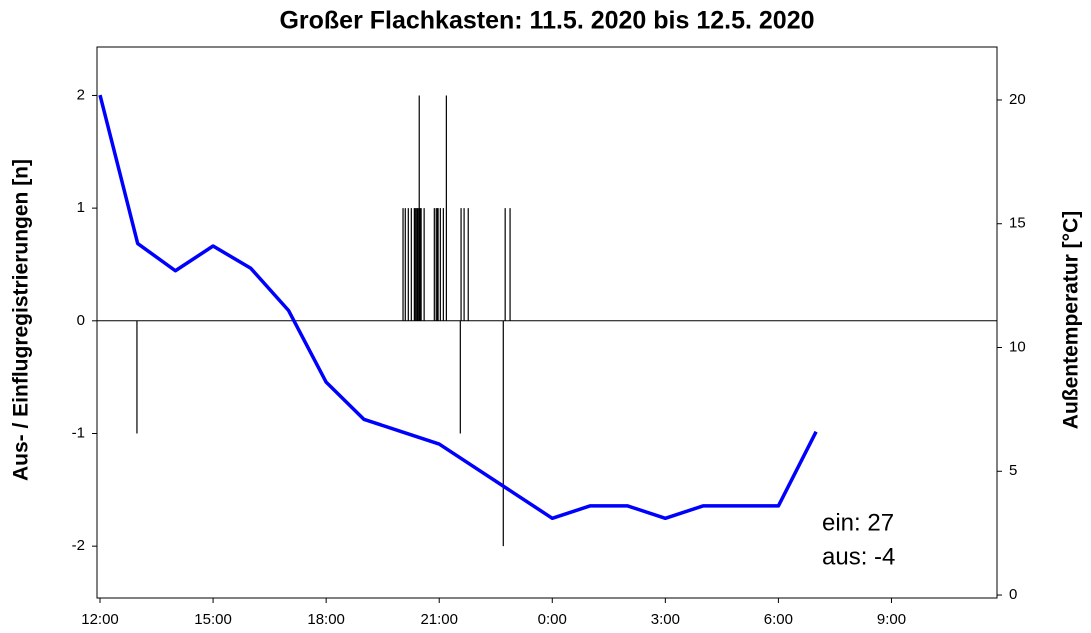 The width and height of the screenshot is (1091, 633). I want to click on y2-axis-label: Außentemperatur [°C], so click(1071, 320).